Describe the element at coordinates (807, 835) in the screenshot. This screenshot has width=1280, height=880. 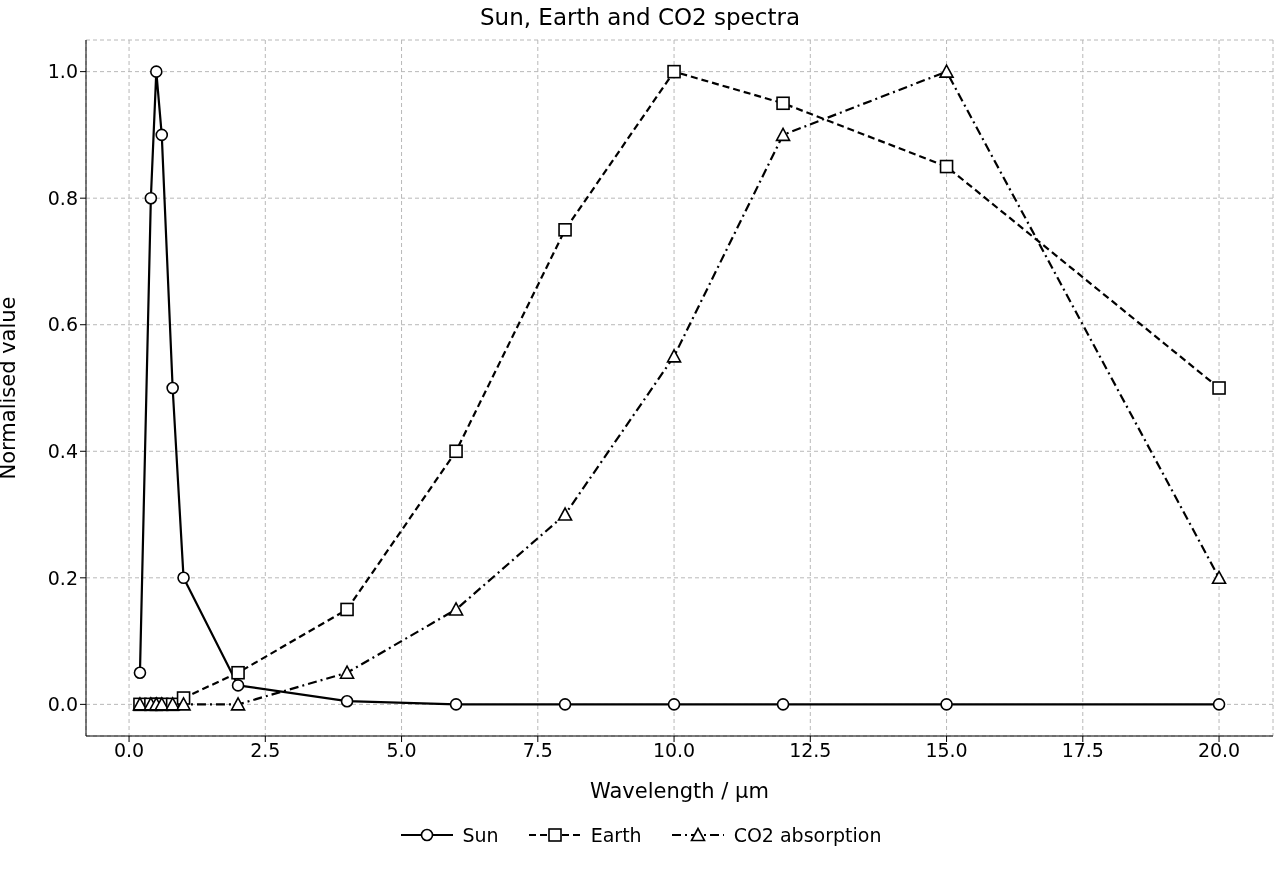
I see `legend-label: CO2 absorption` at that location.